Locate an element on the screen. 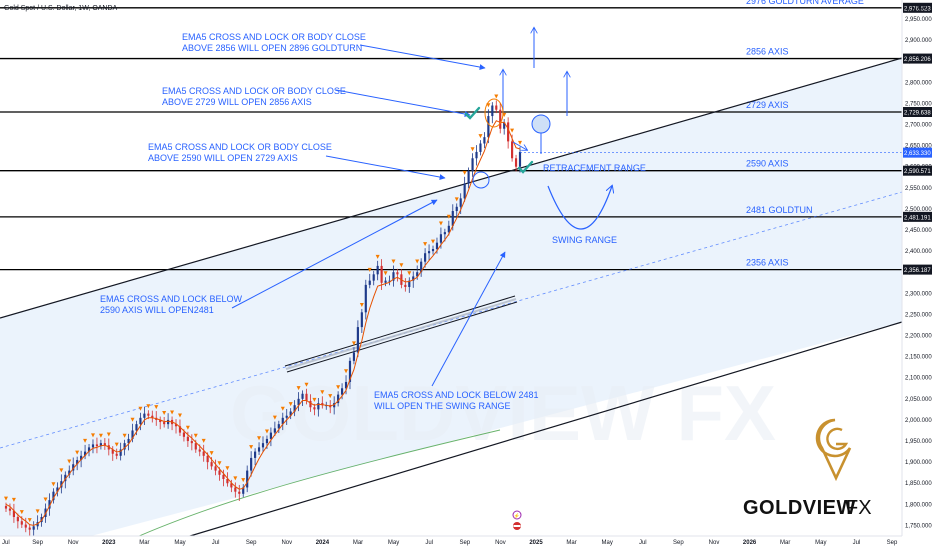  y-tick-label: 2,950.000 is located at coordinates (918, 20).